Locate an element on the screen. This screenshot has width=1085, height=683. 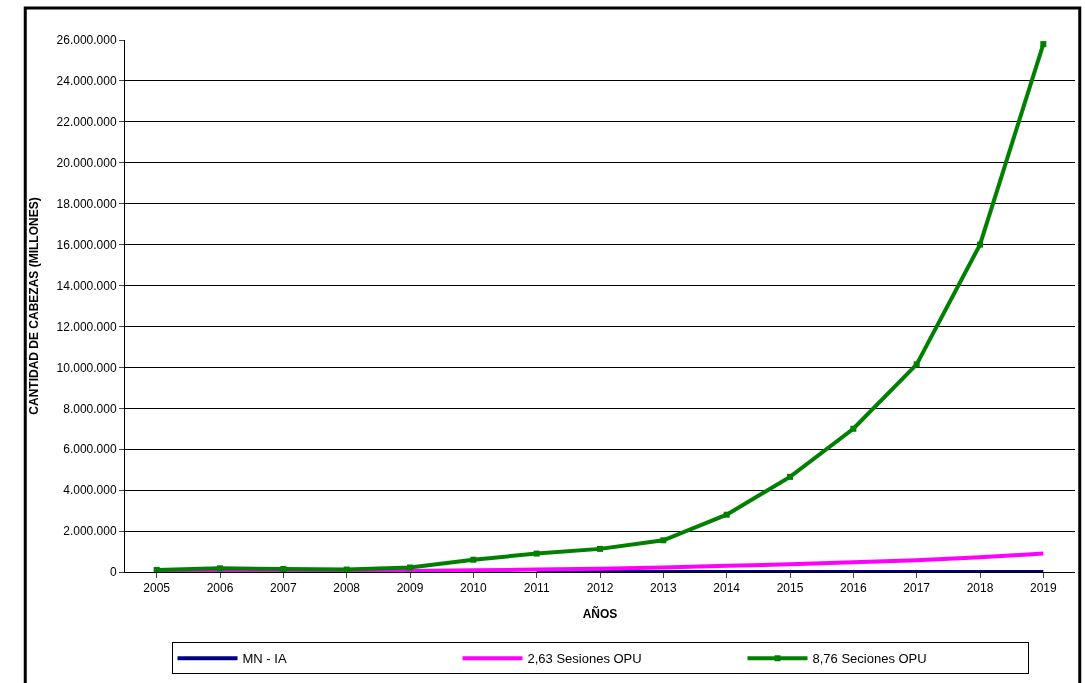
y-tick-label: 8.000.000 is located at coordinates (90, 408).